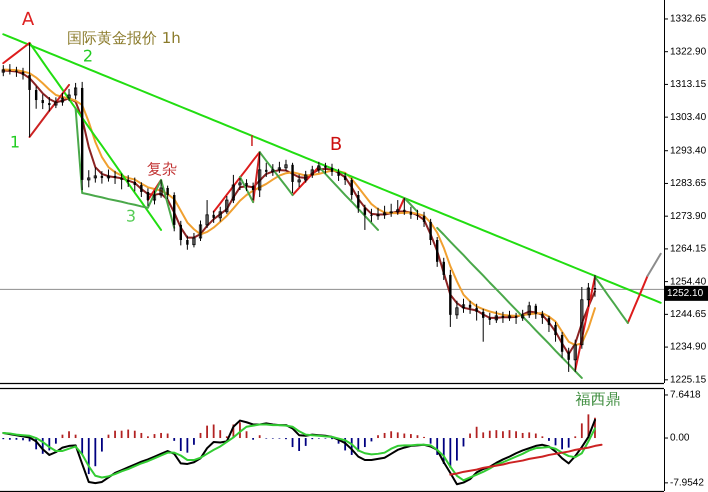 Image resolution: width=708 pixels, height=492 pixels. What do you see at coordinates (688, 380) in the screenshot?
I see `y-tick-label: 1225.15` at bounding box center [688, 380].